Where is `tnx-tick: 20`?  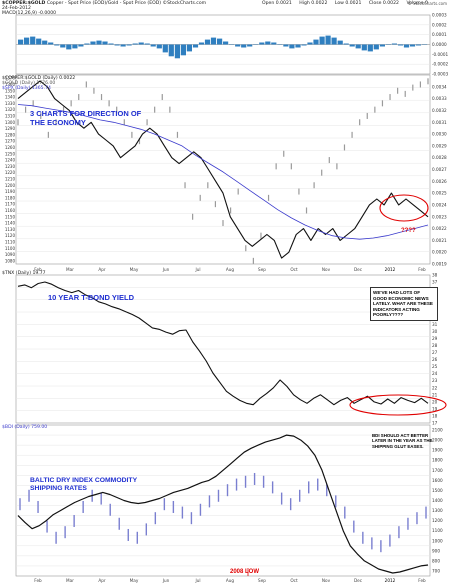
tnx-tick: 20 is located at coordinates (435, 401).